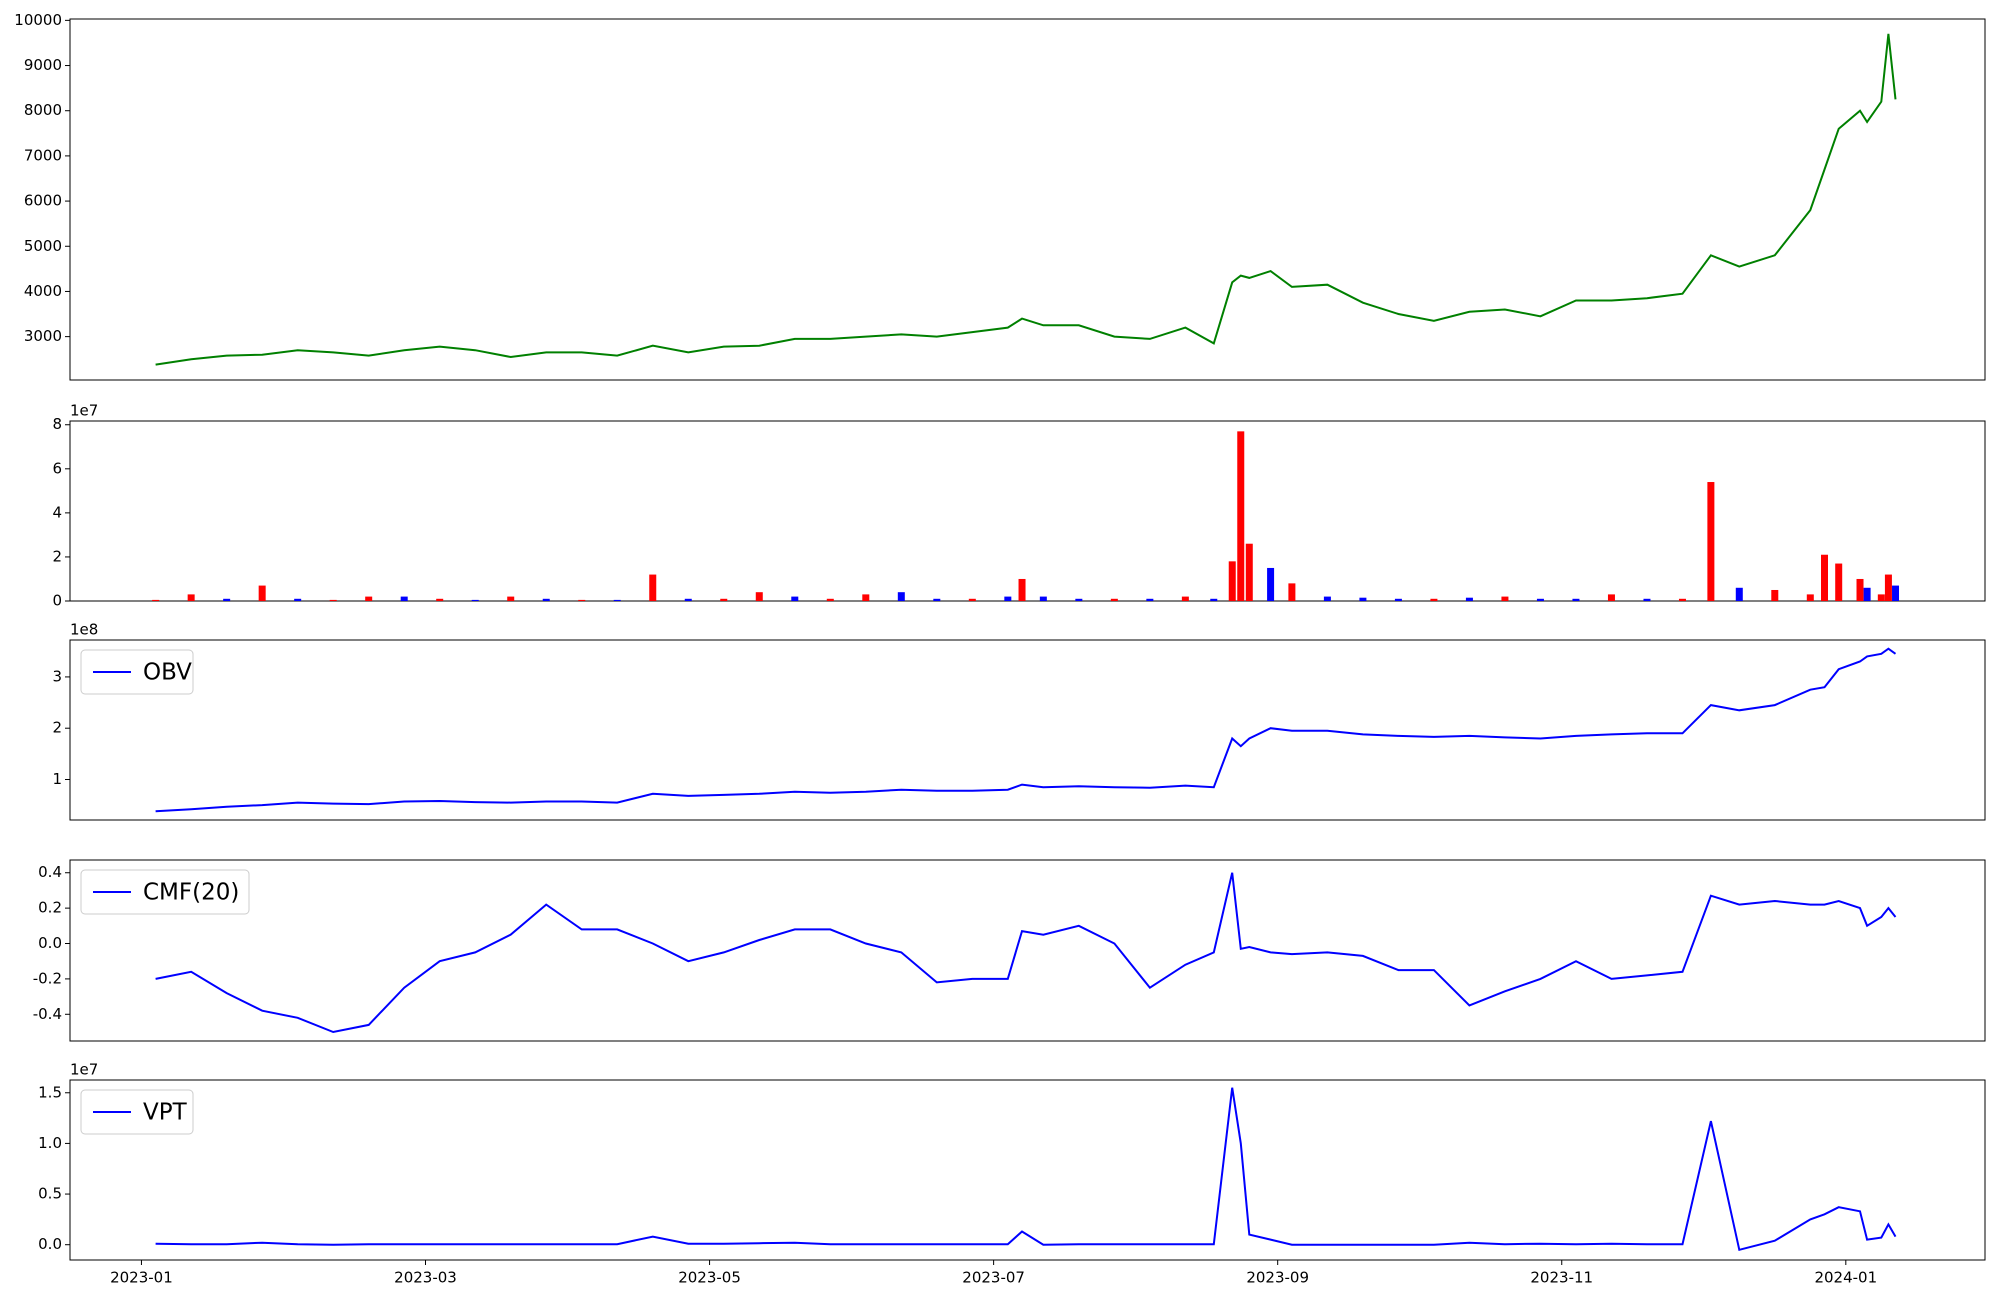  I want to click on x-tick-label: 2023-07, so click(993, 1278).